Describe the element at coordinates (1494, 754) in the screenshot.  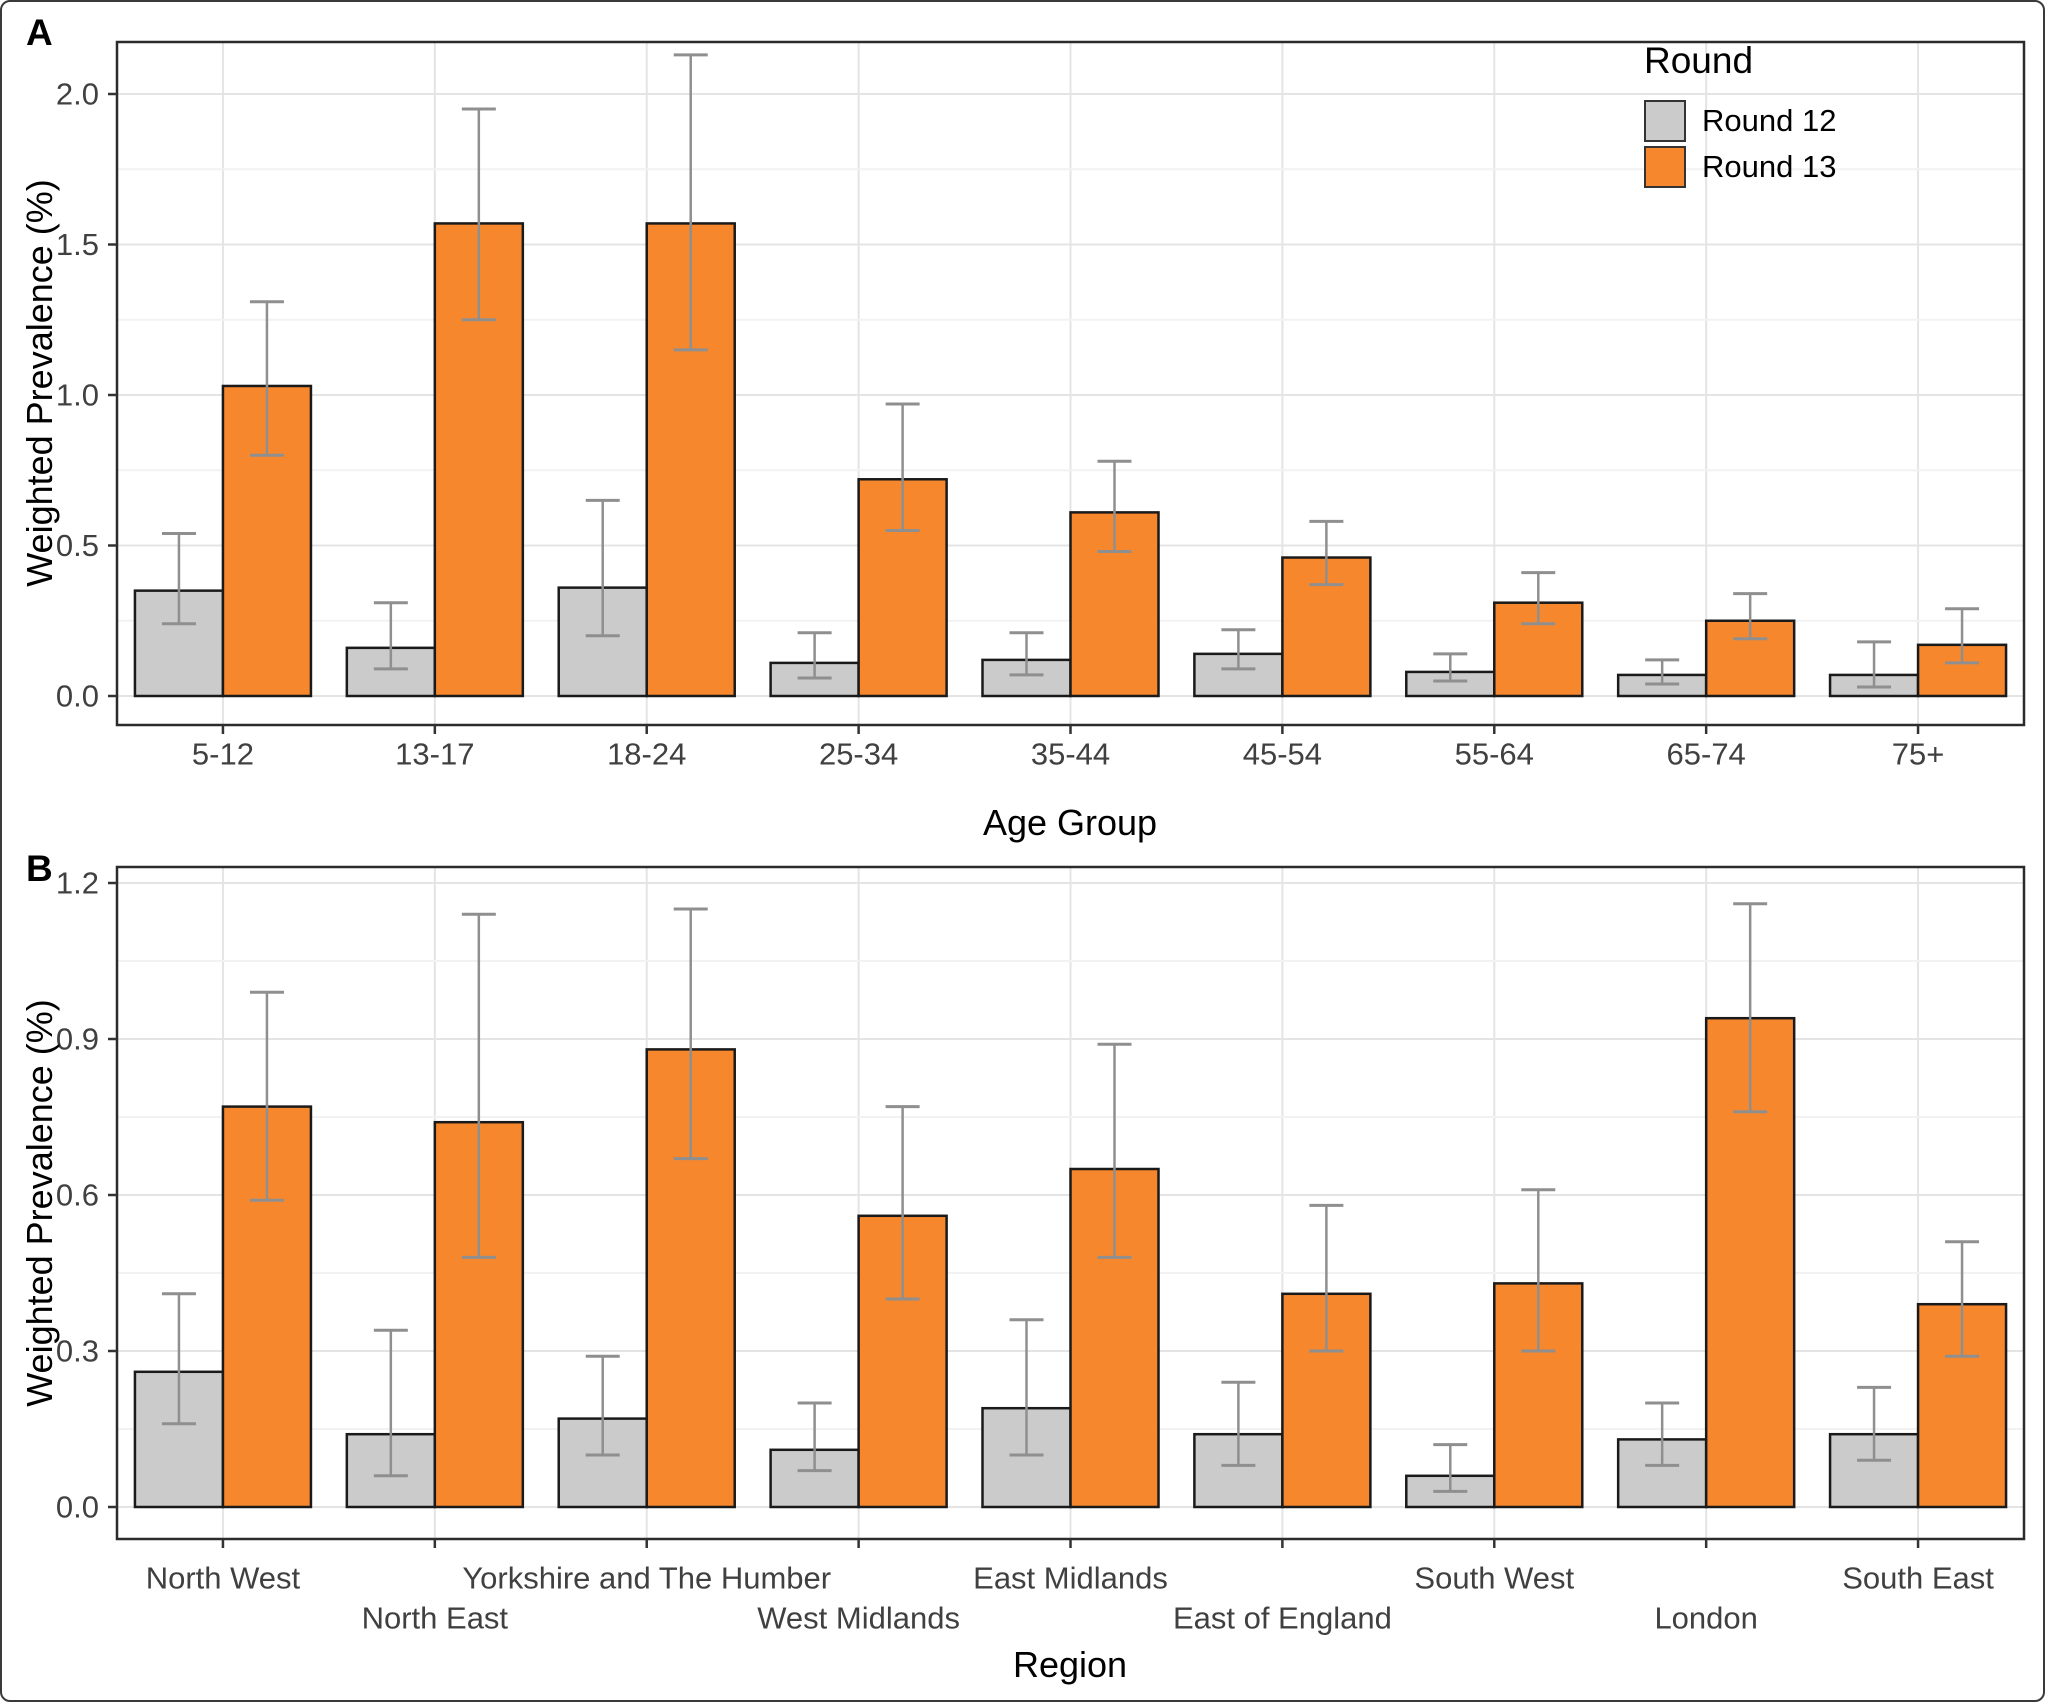
I see `x-tick-label: 55-64` at that location.